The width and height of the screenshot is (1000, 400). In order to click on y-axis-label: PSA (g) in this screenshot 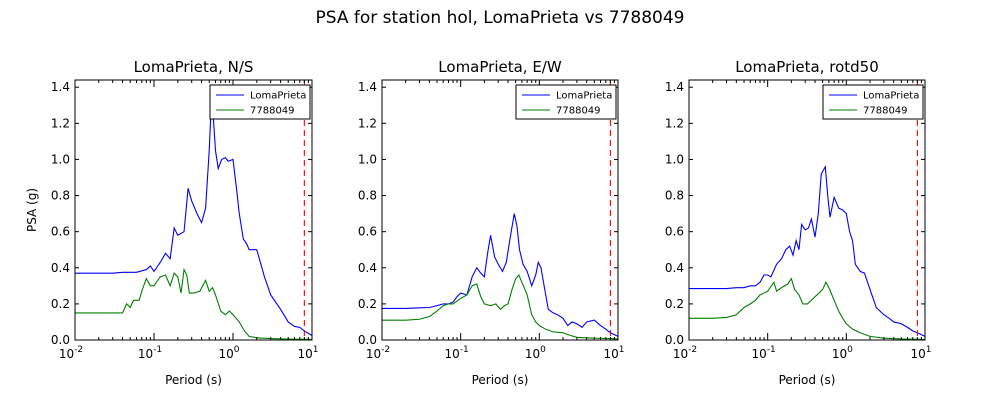, I will do `click(32, 210)`.